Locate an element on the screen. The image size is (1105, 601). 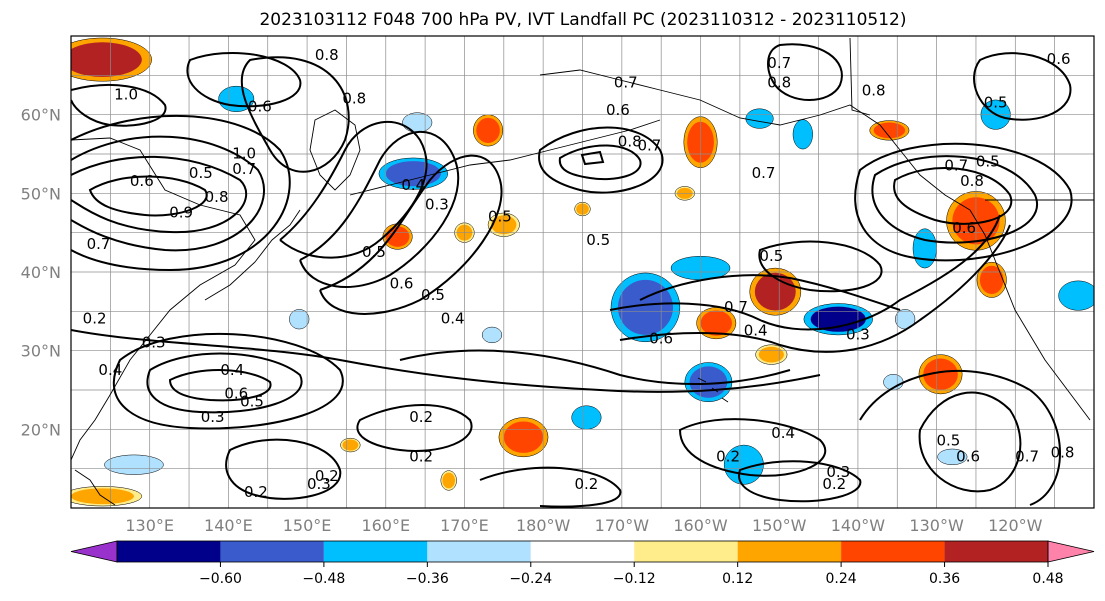
coastline-japan is located at coordinates (252, 255).